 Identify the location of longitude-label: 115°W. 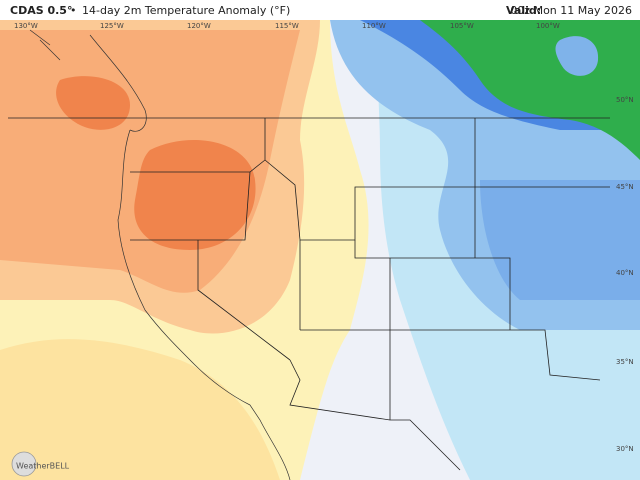
(287, 26).